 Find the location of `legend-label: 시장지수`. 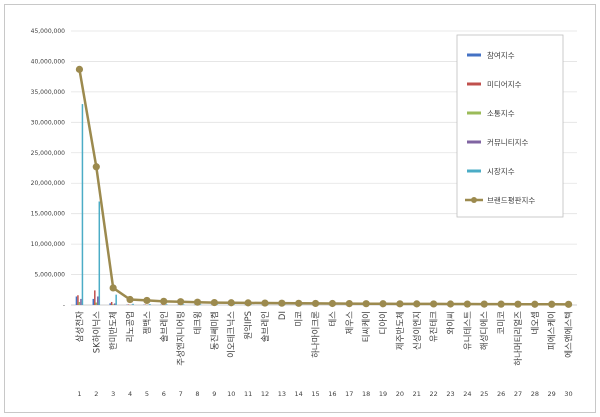

legend-label: 시장지수 is located at coordinates (501, 171).